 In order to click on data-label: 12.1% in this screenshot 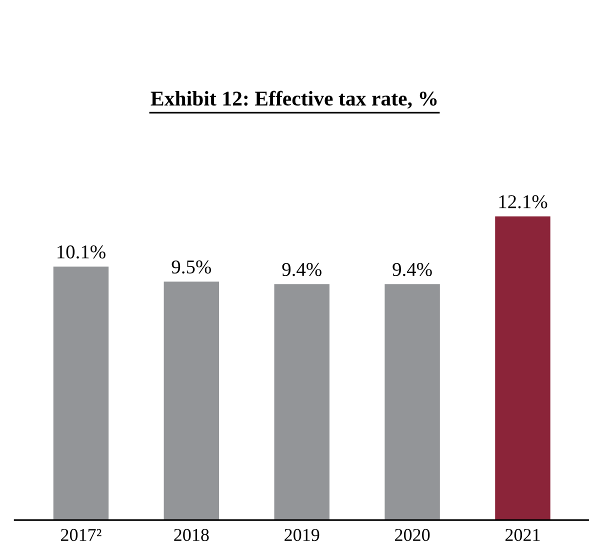, I will do `click(523, 201)`.